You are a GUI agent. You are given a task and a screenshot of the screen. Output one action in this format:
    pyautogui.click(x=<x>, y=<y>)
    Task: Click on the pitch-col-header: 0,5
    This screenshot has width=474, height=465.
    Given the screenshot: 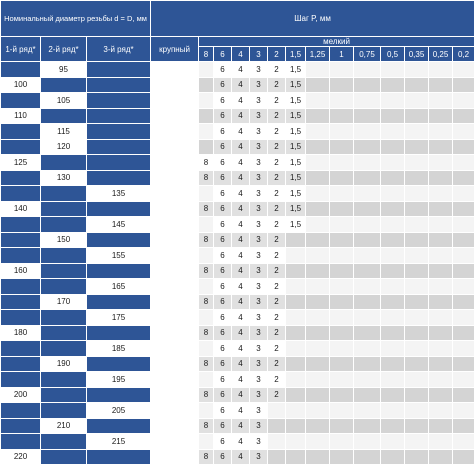 What is the action you would take?
    pyautogui.click(x=393, y=54)
    